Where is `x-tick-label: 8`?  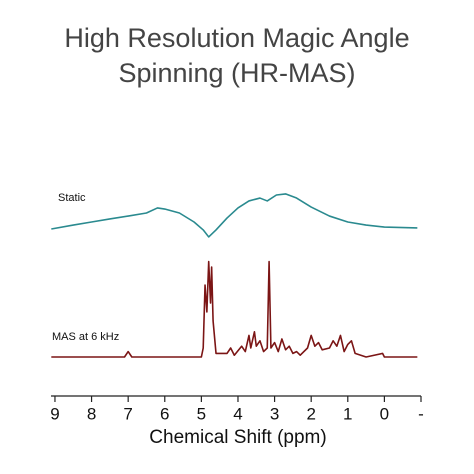
x-tick-label: 8 is located at coordinates (91, 413).